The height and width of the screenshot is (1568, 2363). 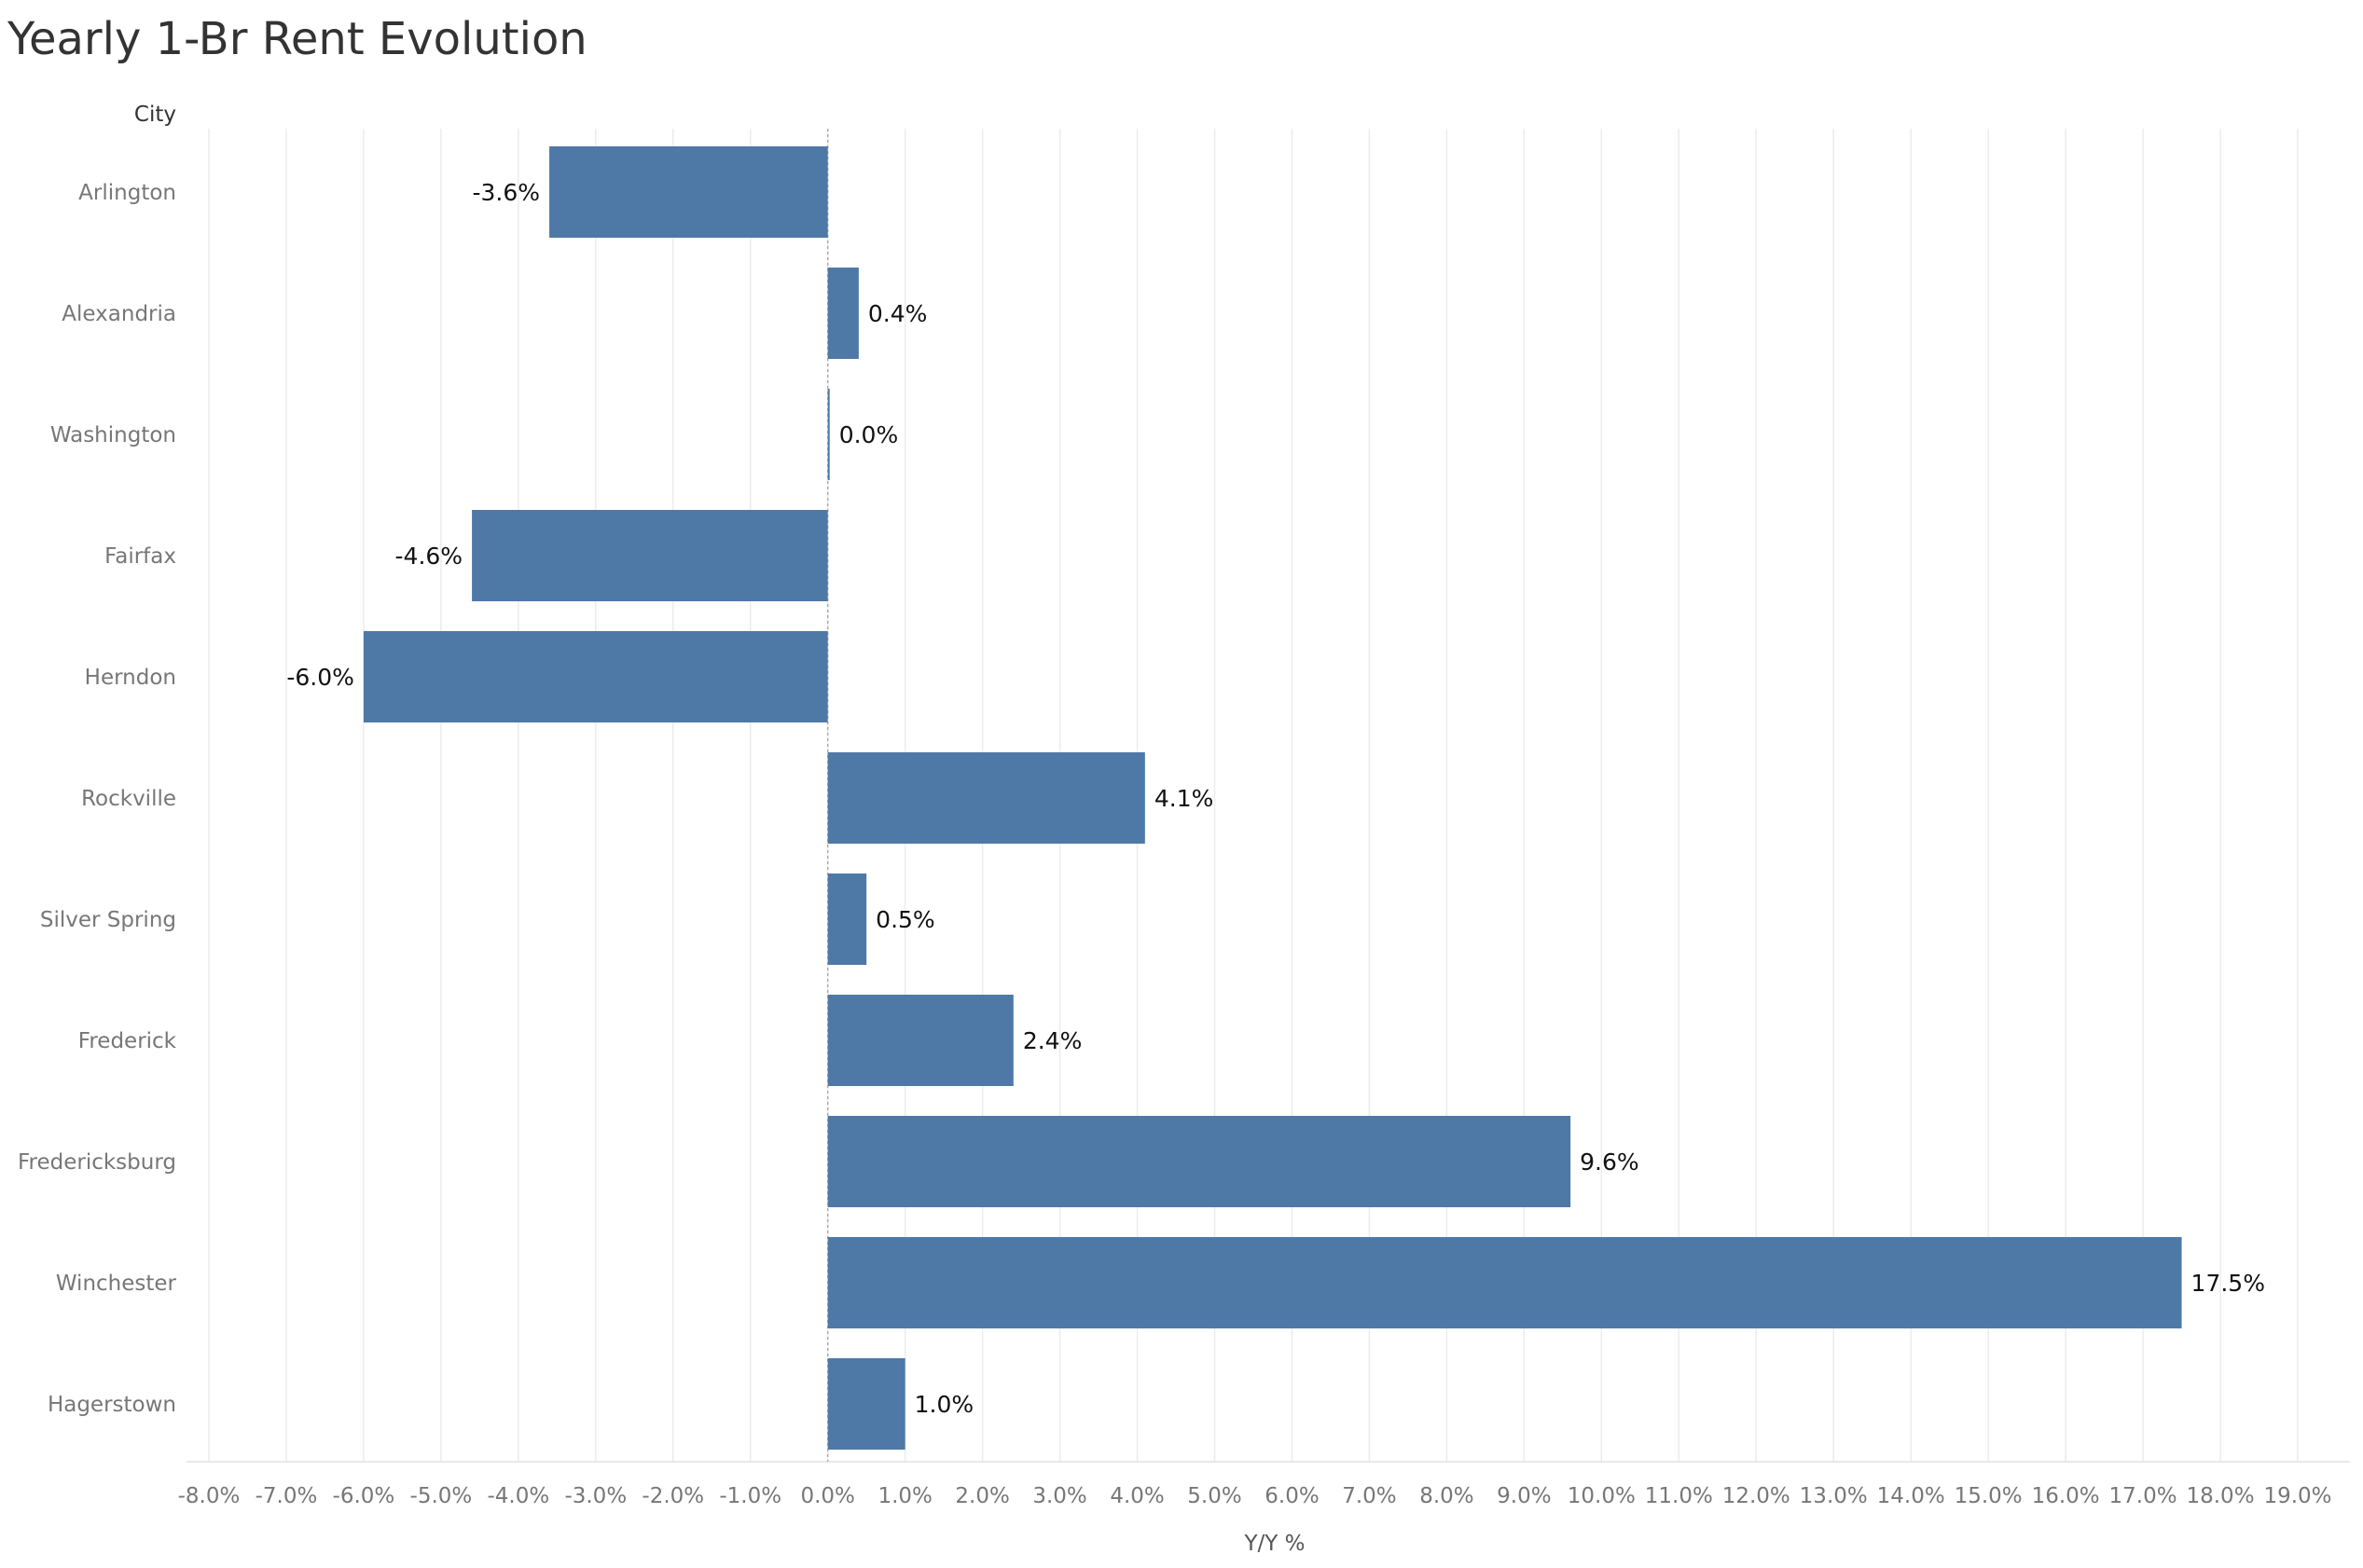 What do you see at coordinates (287, 1496) in the screenshot?
I see `x-tick-label: -7.0%` at bounding box center [287, 1496].